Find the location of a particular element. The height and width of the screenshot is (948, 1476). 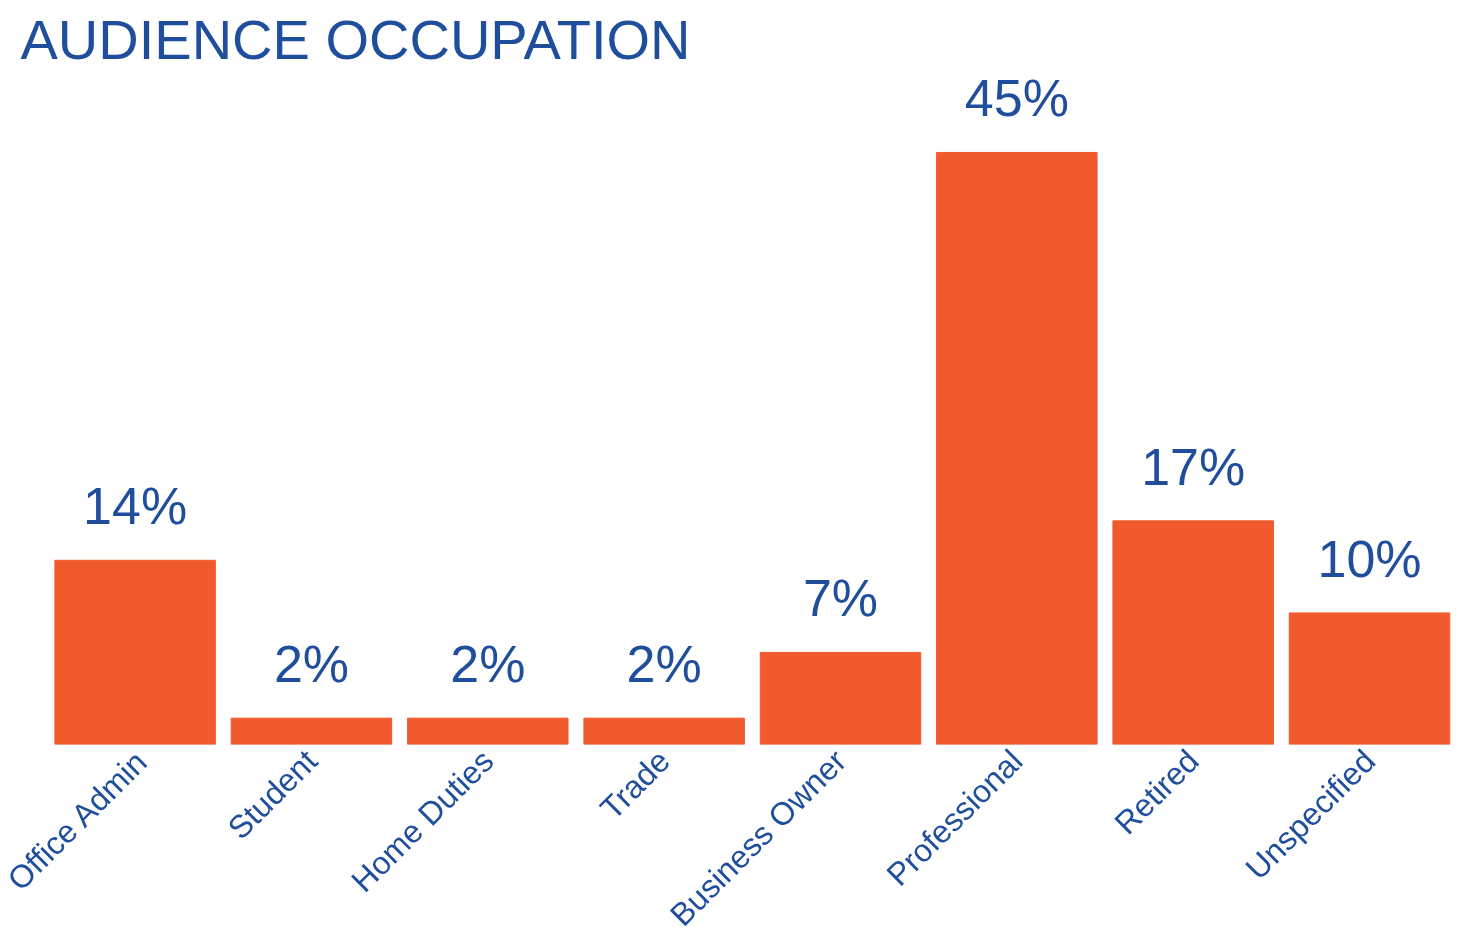

data-label: 45% is located at coordinates (1016, 98).